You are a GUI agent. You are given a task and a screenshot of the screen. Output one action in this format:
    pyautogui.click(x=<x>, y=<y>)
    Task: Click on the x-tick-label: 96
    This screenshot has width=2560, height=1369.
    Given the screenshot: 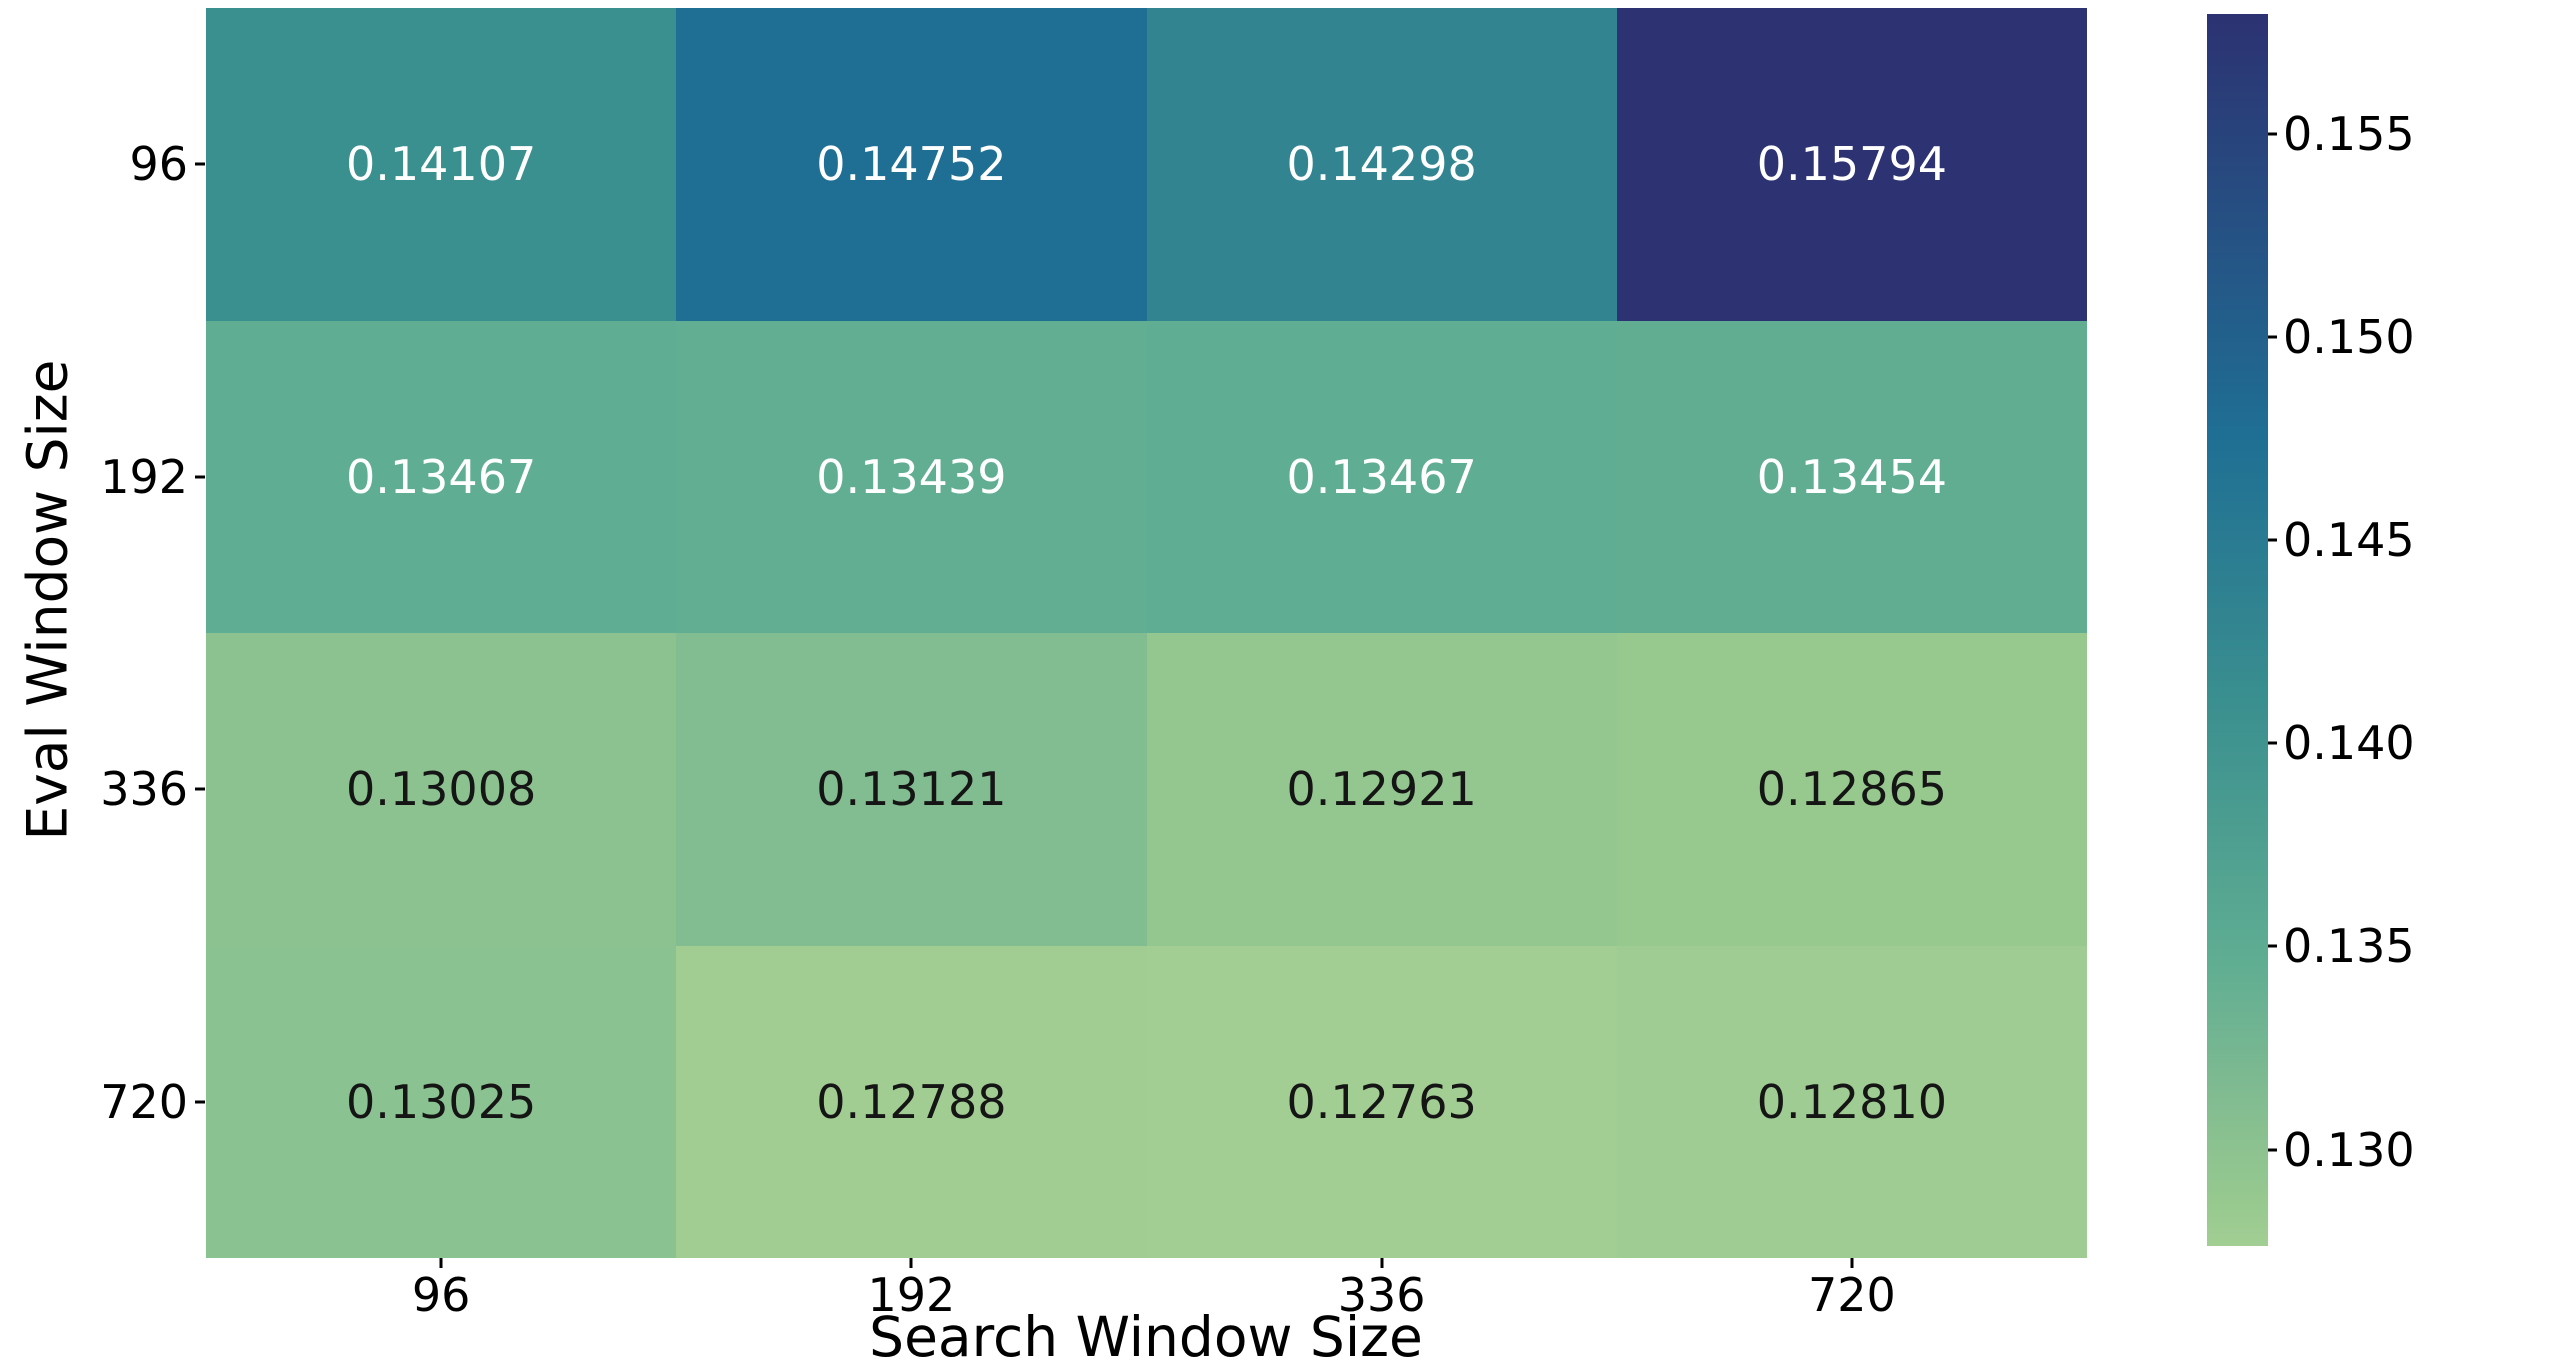 What is the action you would take?
    pyautogui.click(x=441, y=1295)
    